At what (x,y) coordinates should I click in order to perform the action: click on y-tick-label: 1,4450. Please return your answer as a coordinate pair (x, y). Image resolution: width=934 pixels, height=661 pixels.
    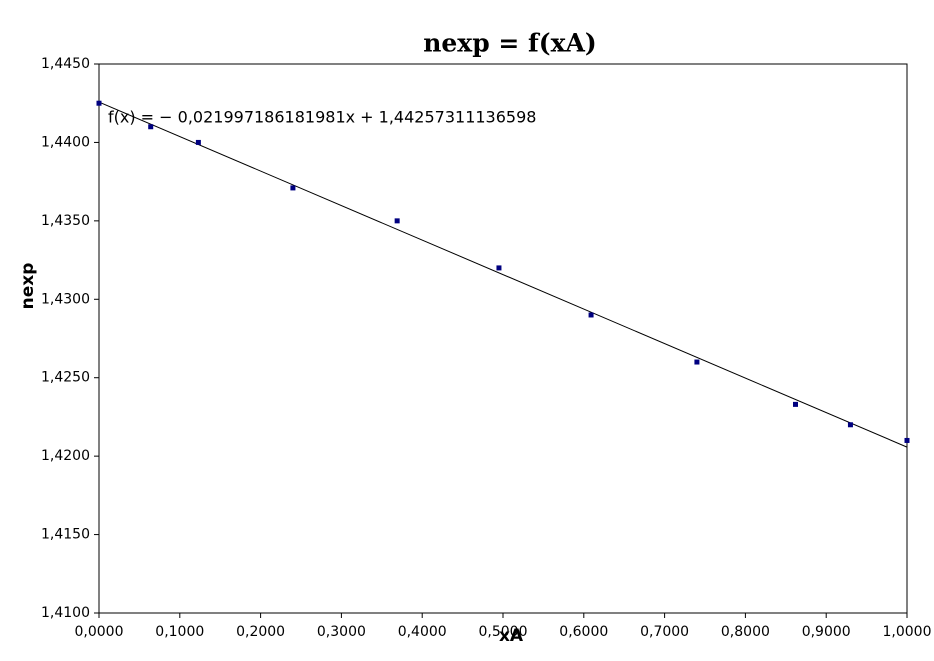
    Looking at the image, I should click on (65, 64).